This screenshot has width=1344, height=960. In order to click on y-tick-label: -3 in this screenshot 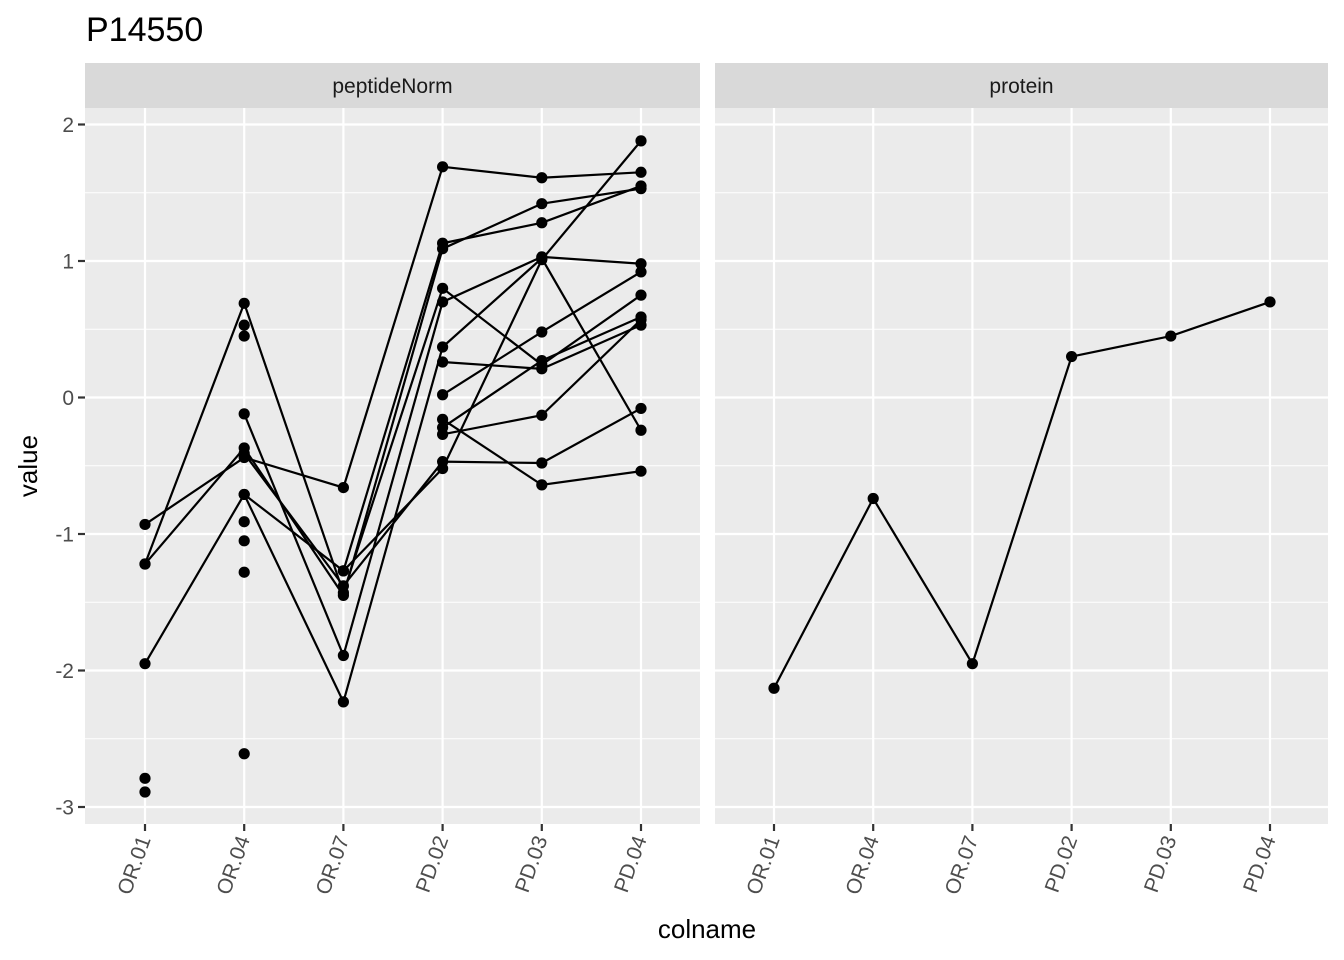, I will do `click(64, 808)`.